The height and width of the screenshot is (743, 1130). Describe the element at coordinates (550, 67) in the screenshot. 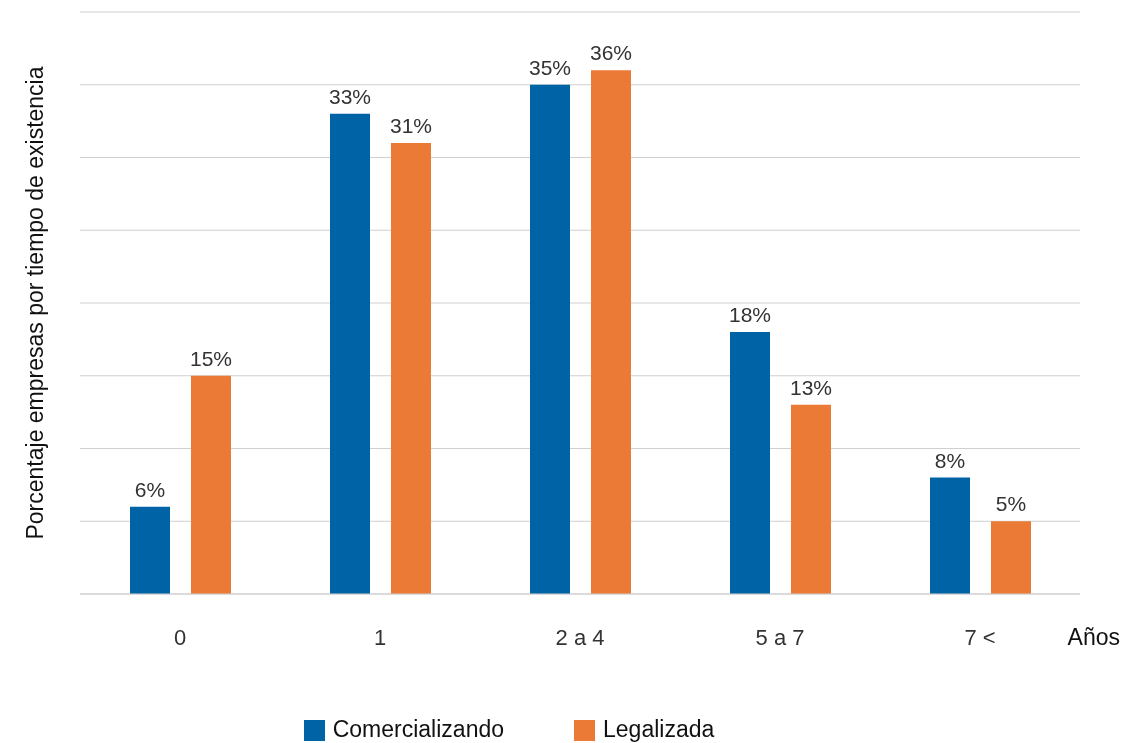

I see `data-label: 35%` at that location.